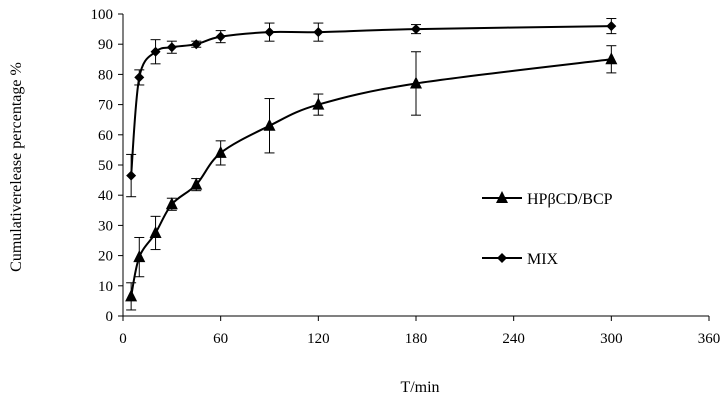 The width and height of the screenshot is (726, 405). Describe the element at coordinates (123, 339) in the screenshot. I see `x-tick-label: 0` at that location.